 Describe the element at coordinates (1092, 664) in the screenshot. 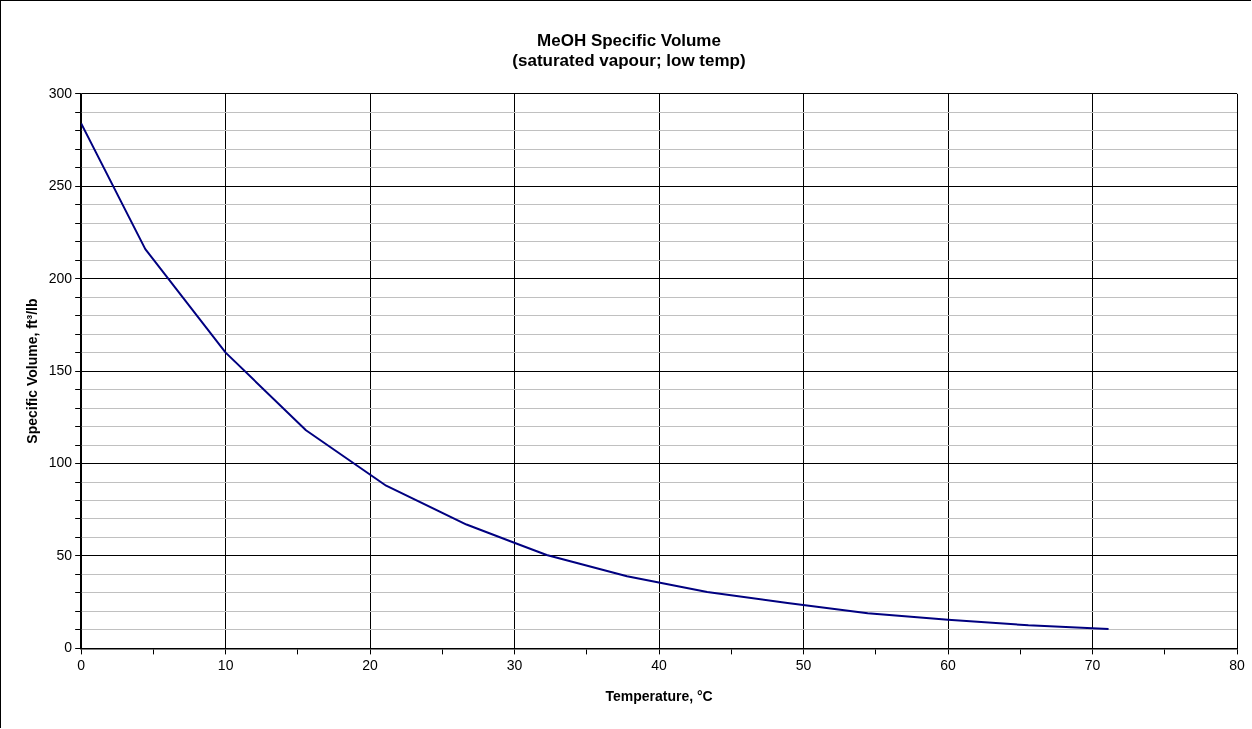

I see `x-tick-label: 70` at that location.